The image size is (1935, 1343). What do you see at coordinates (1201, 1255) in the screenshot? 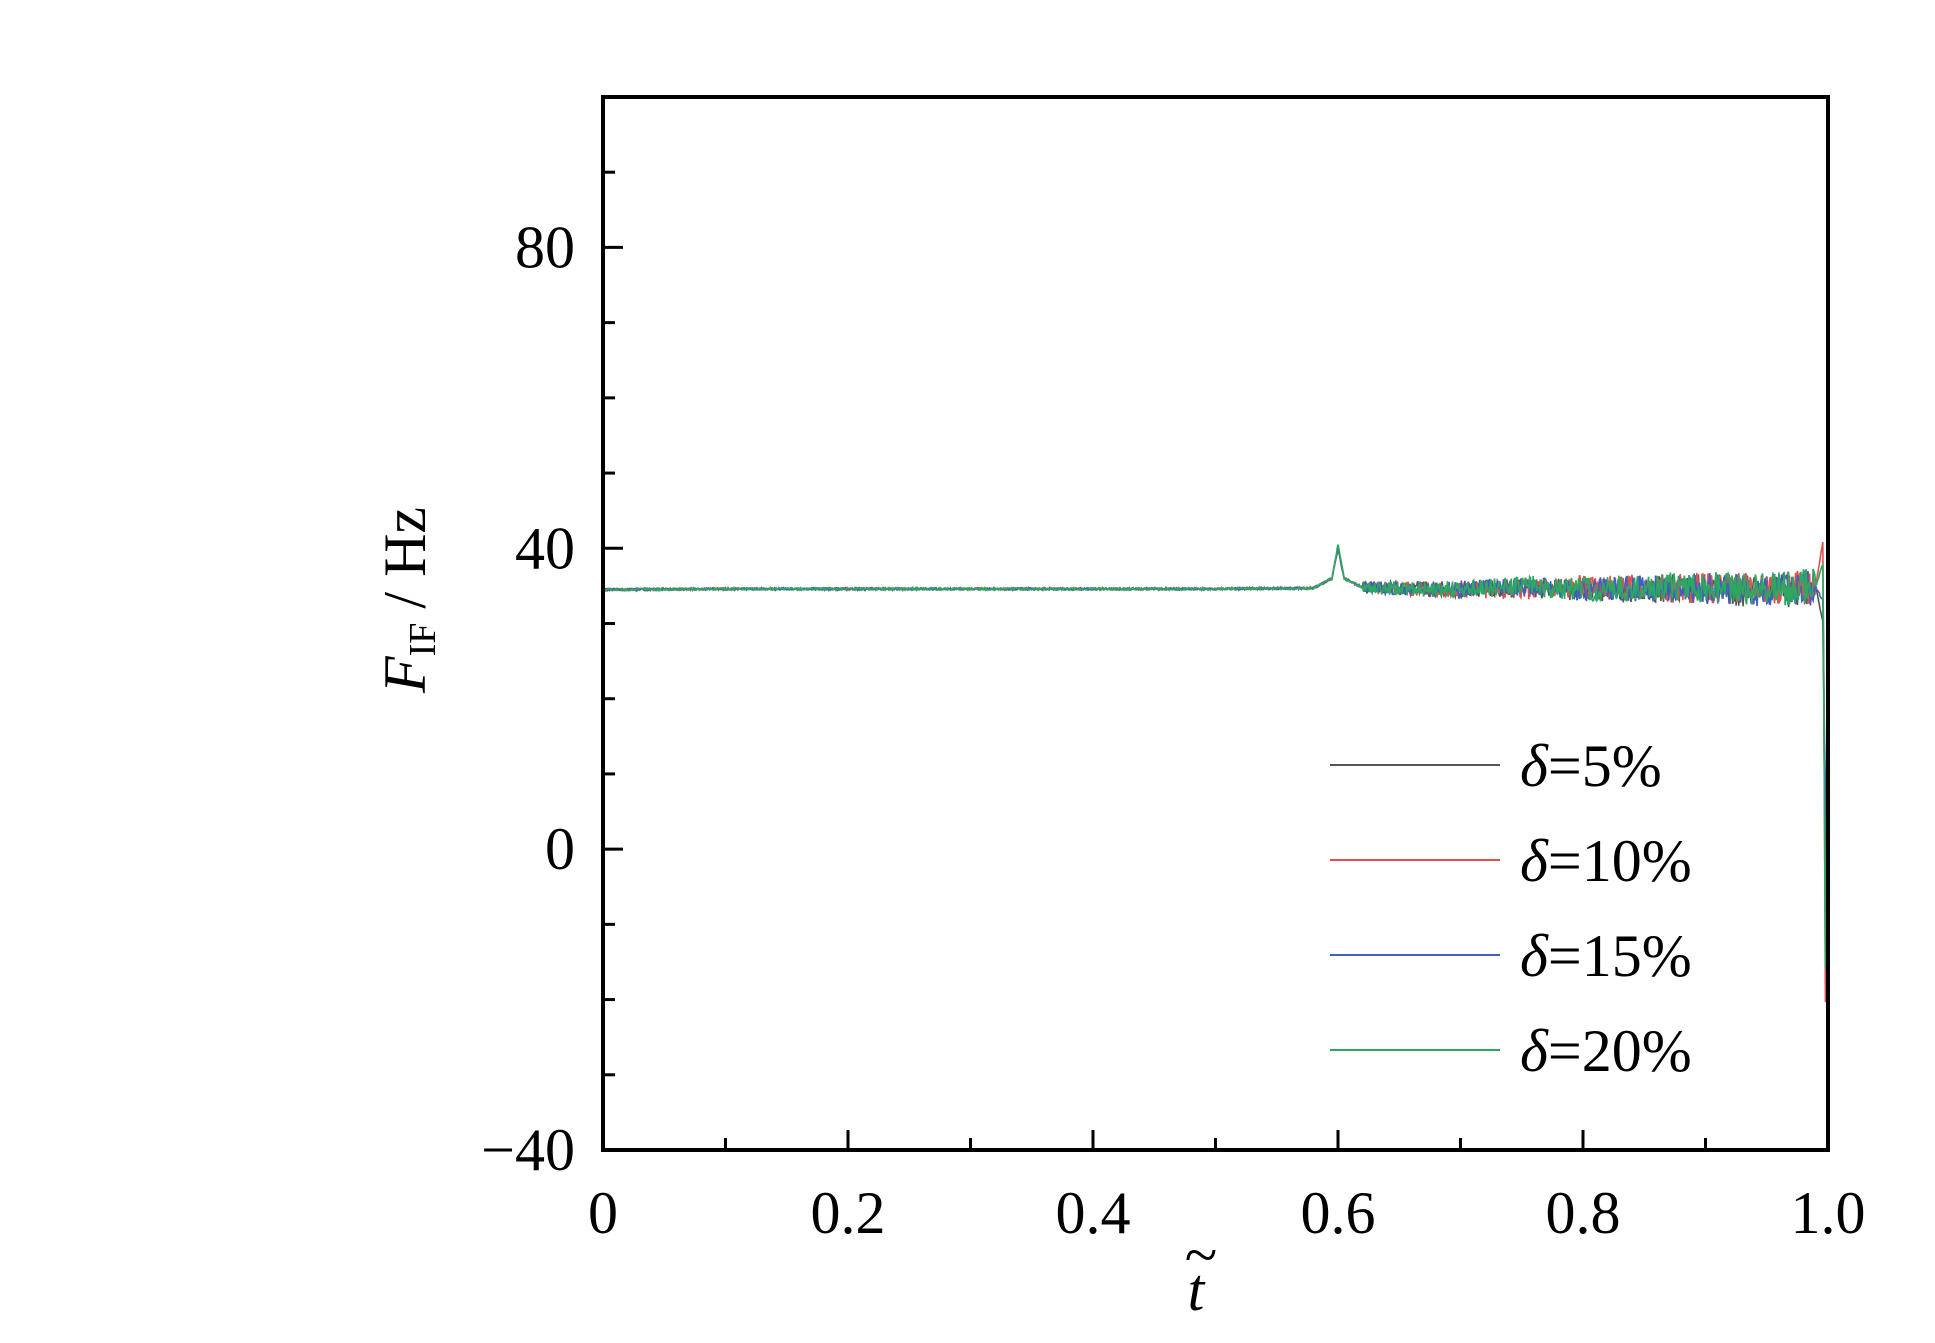
I see `x-axis-accent: ~` at bounding box center [1201, 1255].